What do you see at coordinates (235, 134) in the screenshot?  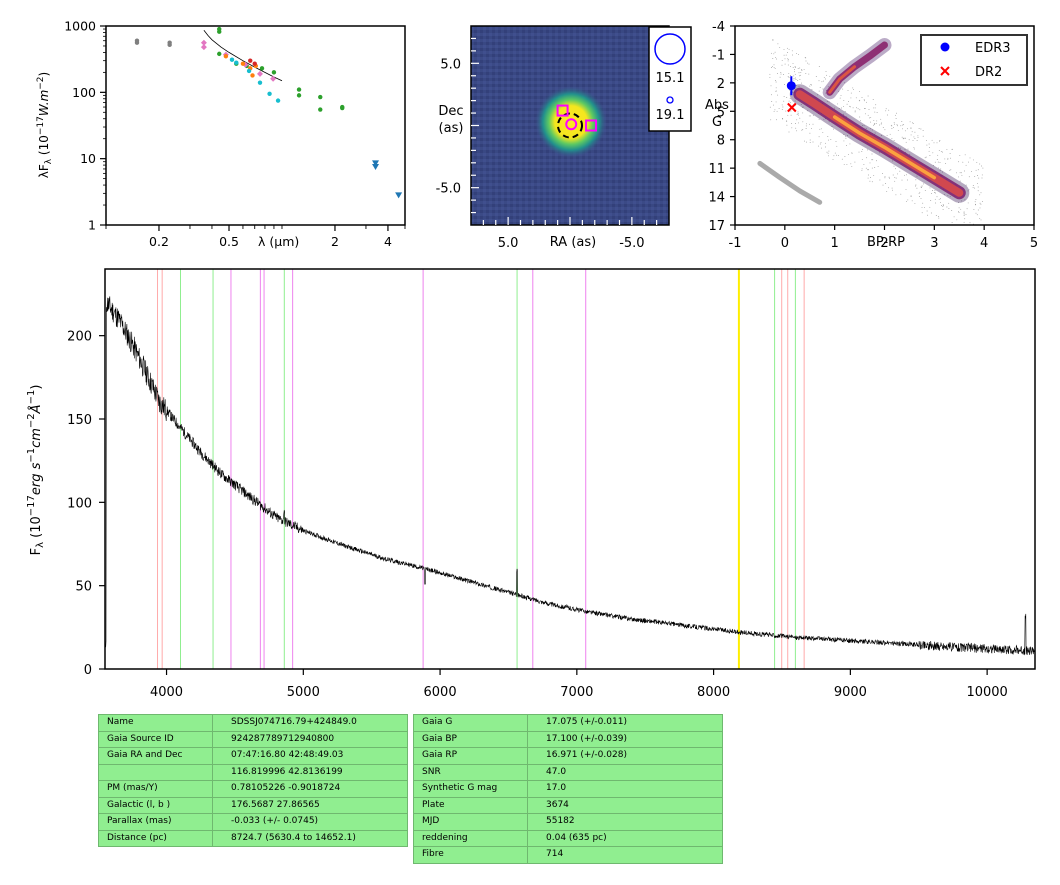 I see `sed-axes: 1 10 100 1000 0.2 0.5 2 4` at bounding box center [235, 134].